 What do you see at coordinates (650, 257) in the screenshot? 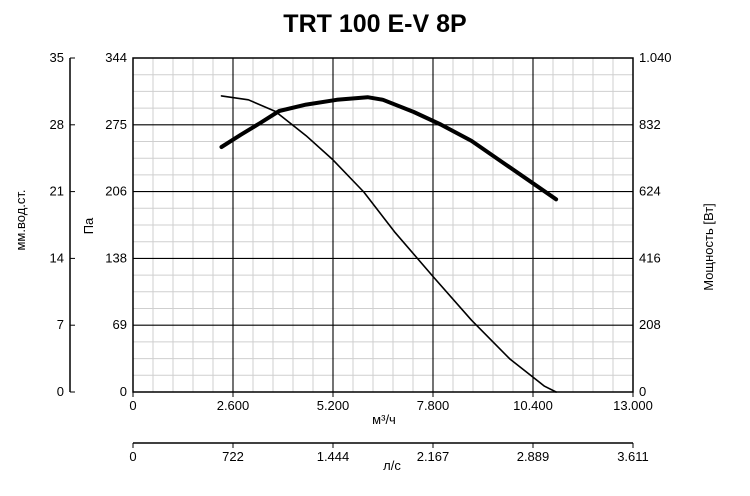
I see `power-tick-label: 416` at bounding box center [650, 257].